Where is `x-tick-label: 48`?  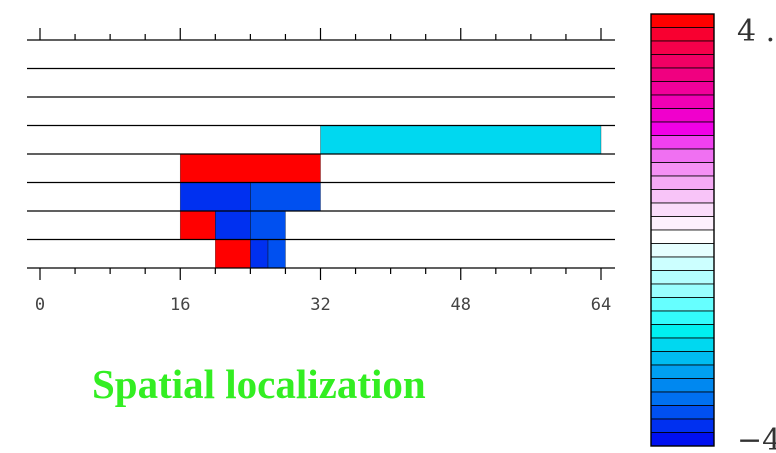
x-tick-label: 48 is located at coordinates (461, 305).